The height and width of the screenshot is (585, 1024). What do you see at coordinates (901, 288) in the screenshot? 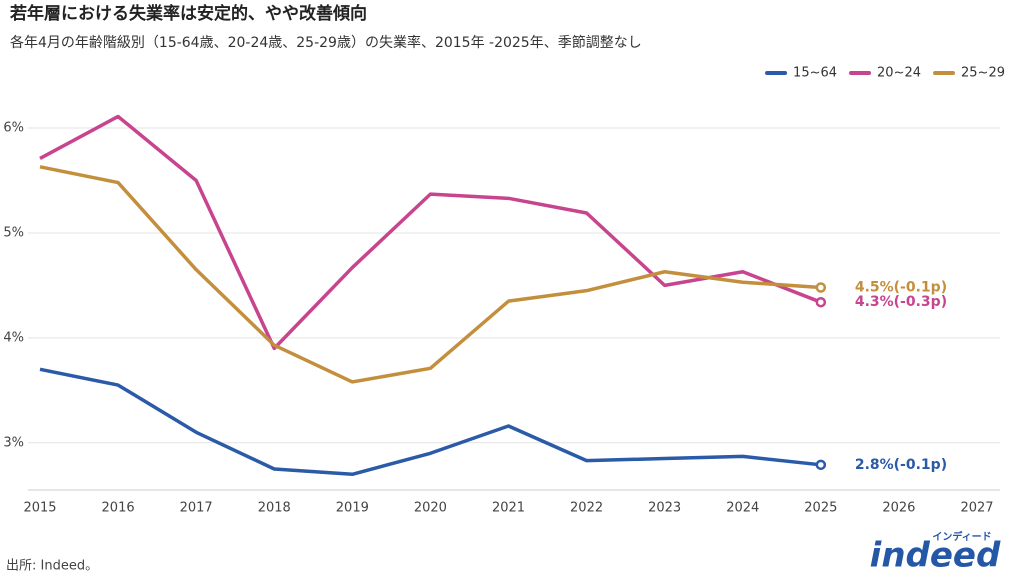
I see `end-label: 4.5%(-0.1p)` at bounding box center [901, 288].